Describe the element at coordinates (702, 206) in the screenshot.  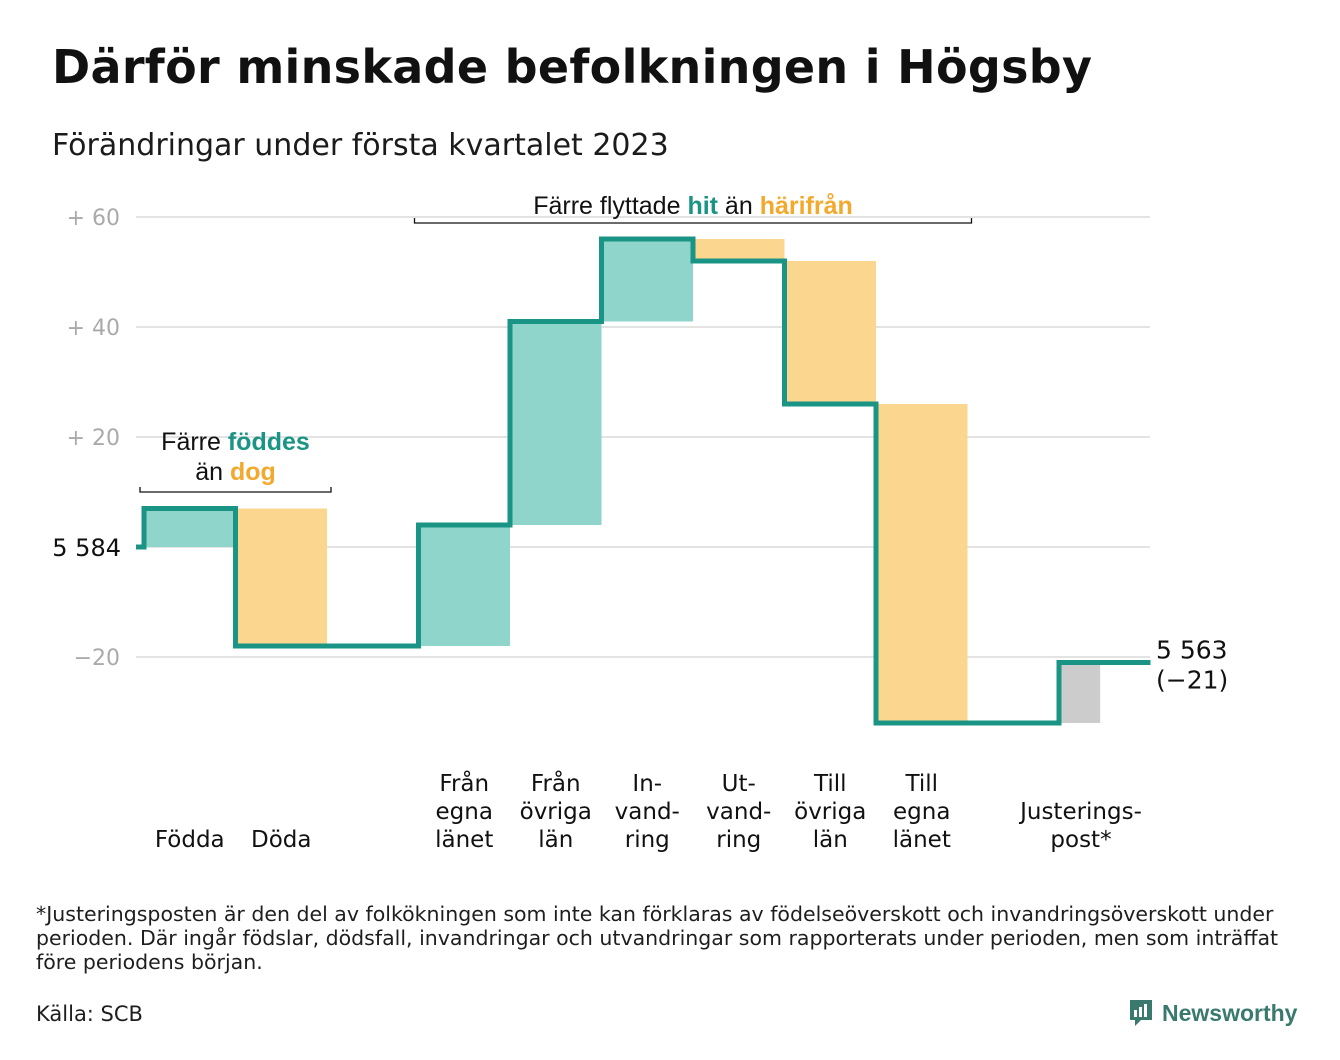
I see `annotation-segment: hit` at that location.